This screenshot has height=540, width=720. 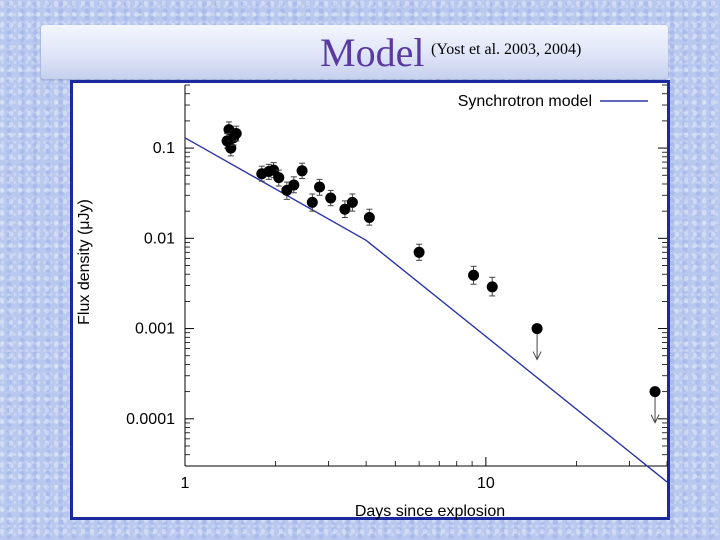 I want to click on y-tick-label: 0.1, so click(x=164, y=148).